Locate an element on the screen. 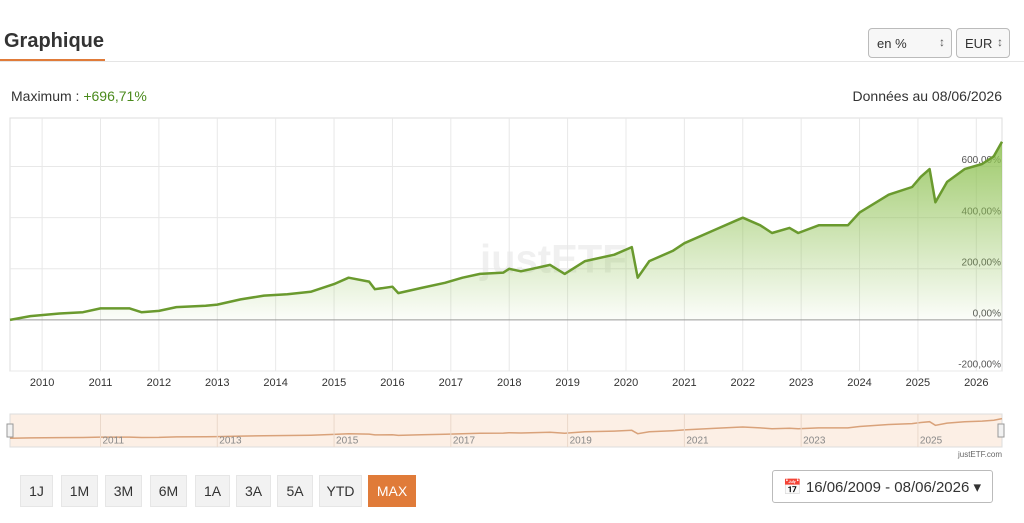 The image size is (1024, 523). x-tick-label: 2024 is located at coordinates (859, 383).